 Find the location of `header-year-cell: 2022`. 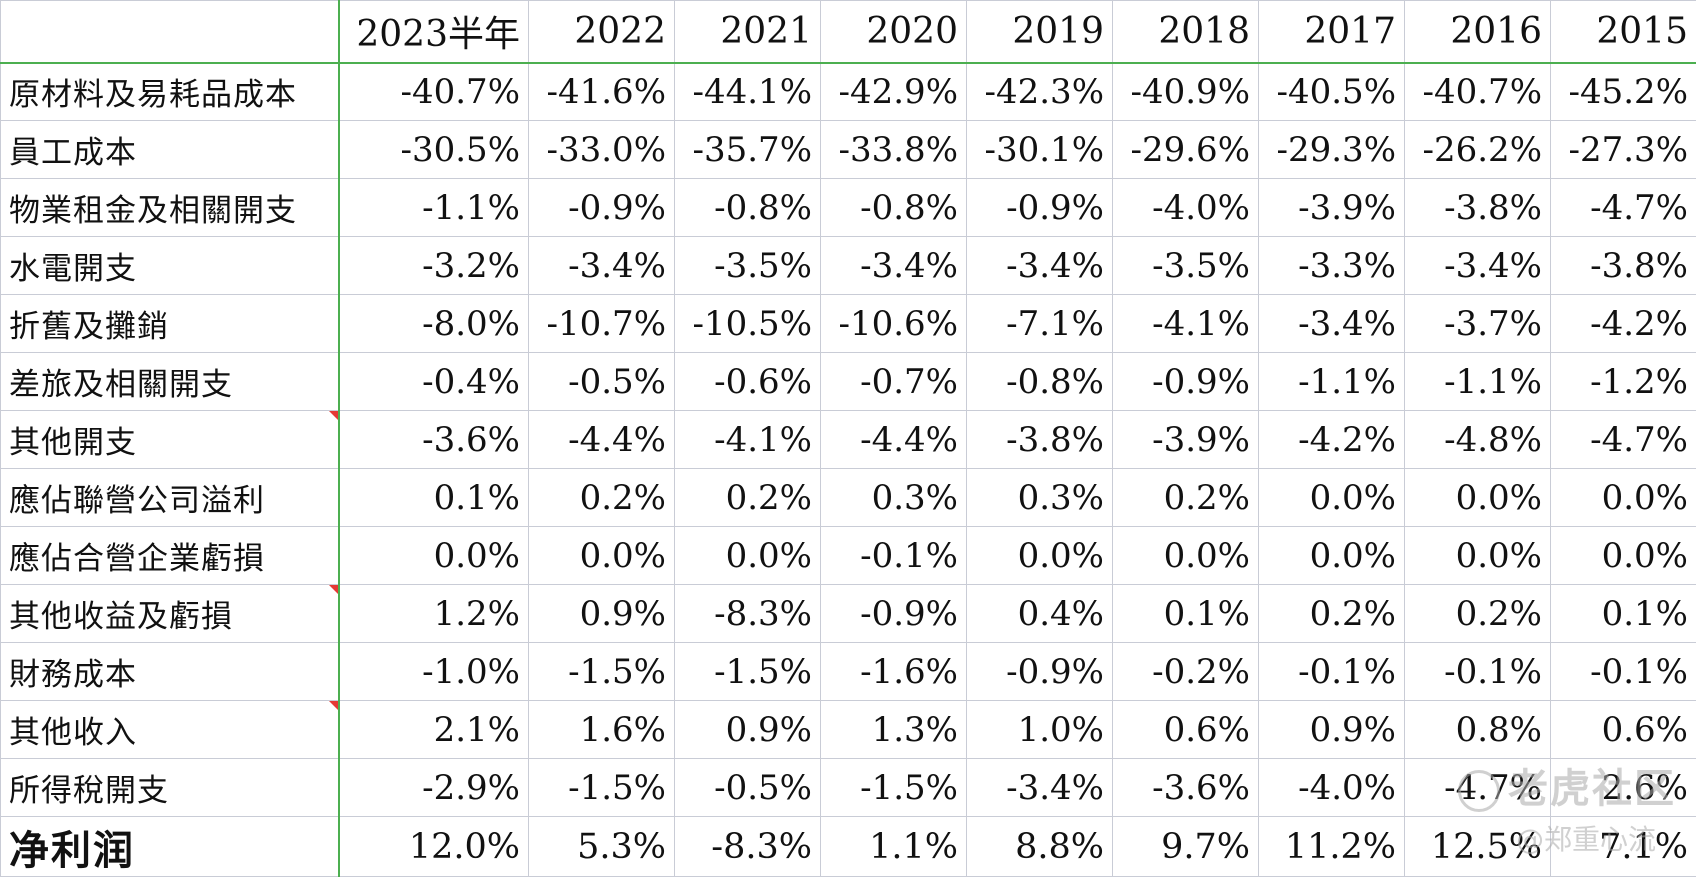

header-year-cell: 2022 is located at coordinates (601, 32).